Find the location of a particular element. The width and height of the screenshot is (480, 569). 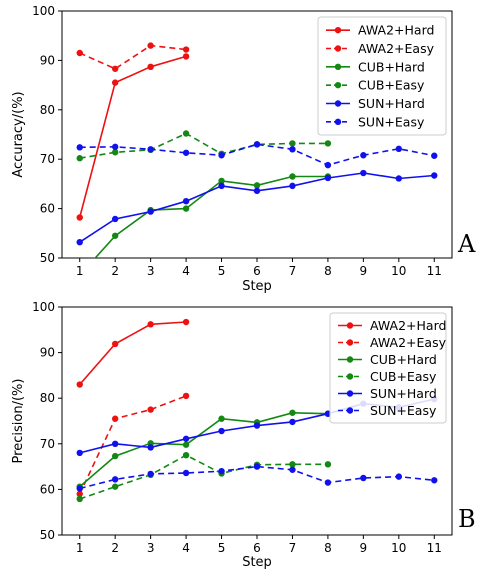

legend-marker-sun-hard is located at coordinates (350, 393).